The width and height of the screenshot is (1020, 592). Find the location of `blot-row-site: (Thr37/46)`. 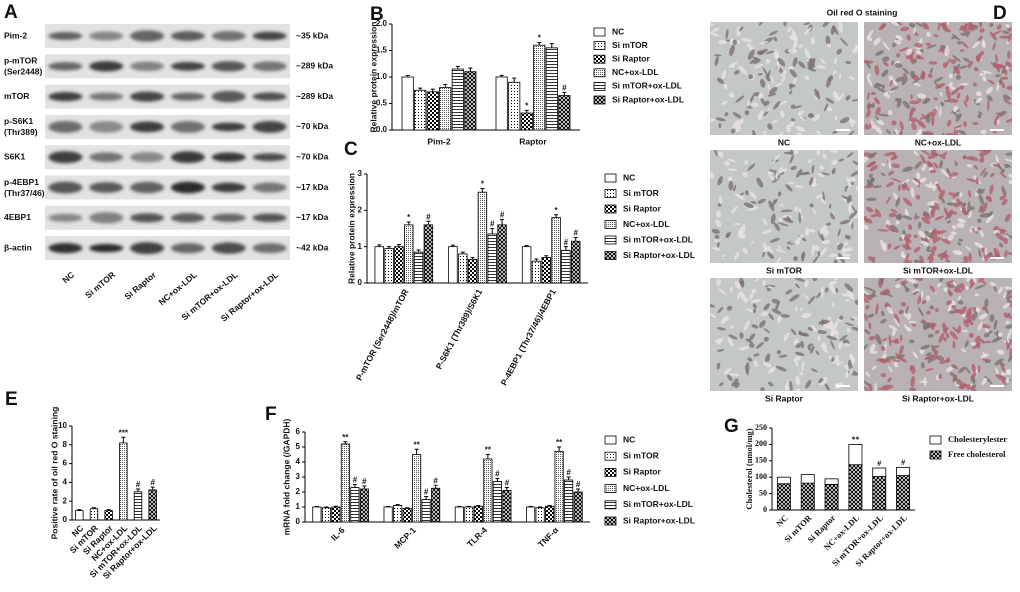

blot-row-site: (Thr37/46) is located at coordinates (24, 193).